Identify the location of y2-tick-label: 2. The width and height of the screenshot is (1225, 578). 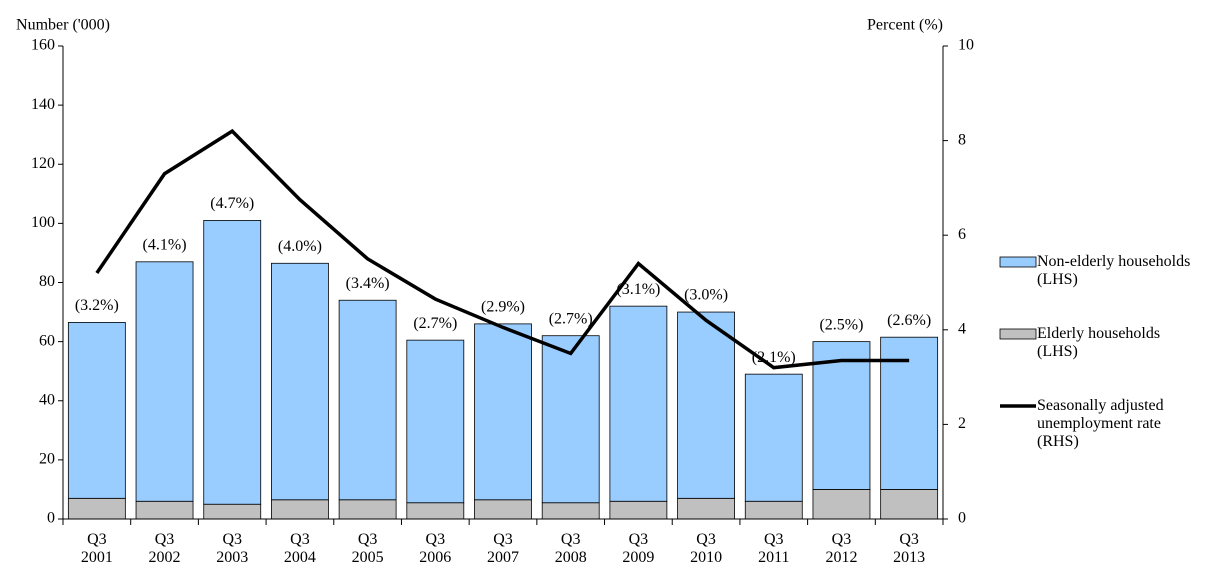
(962, 423).